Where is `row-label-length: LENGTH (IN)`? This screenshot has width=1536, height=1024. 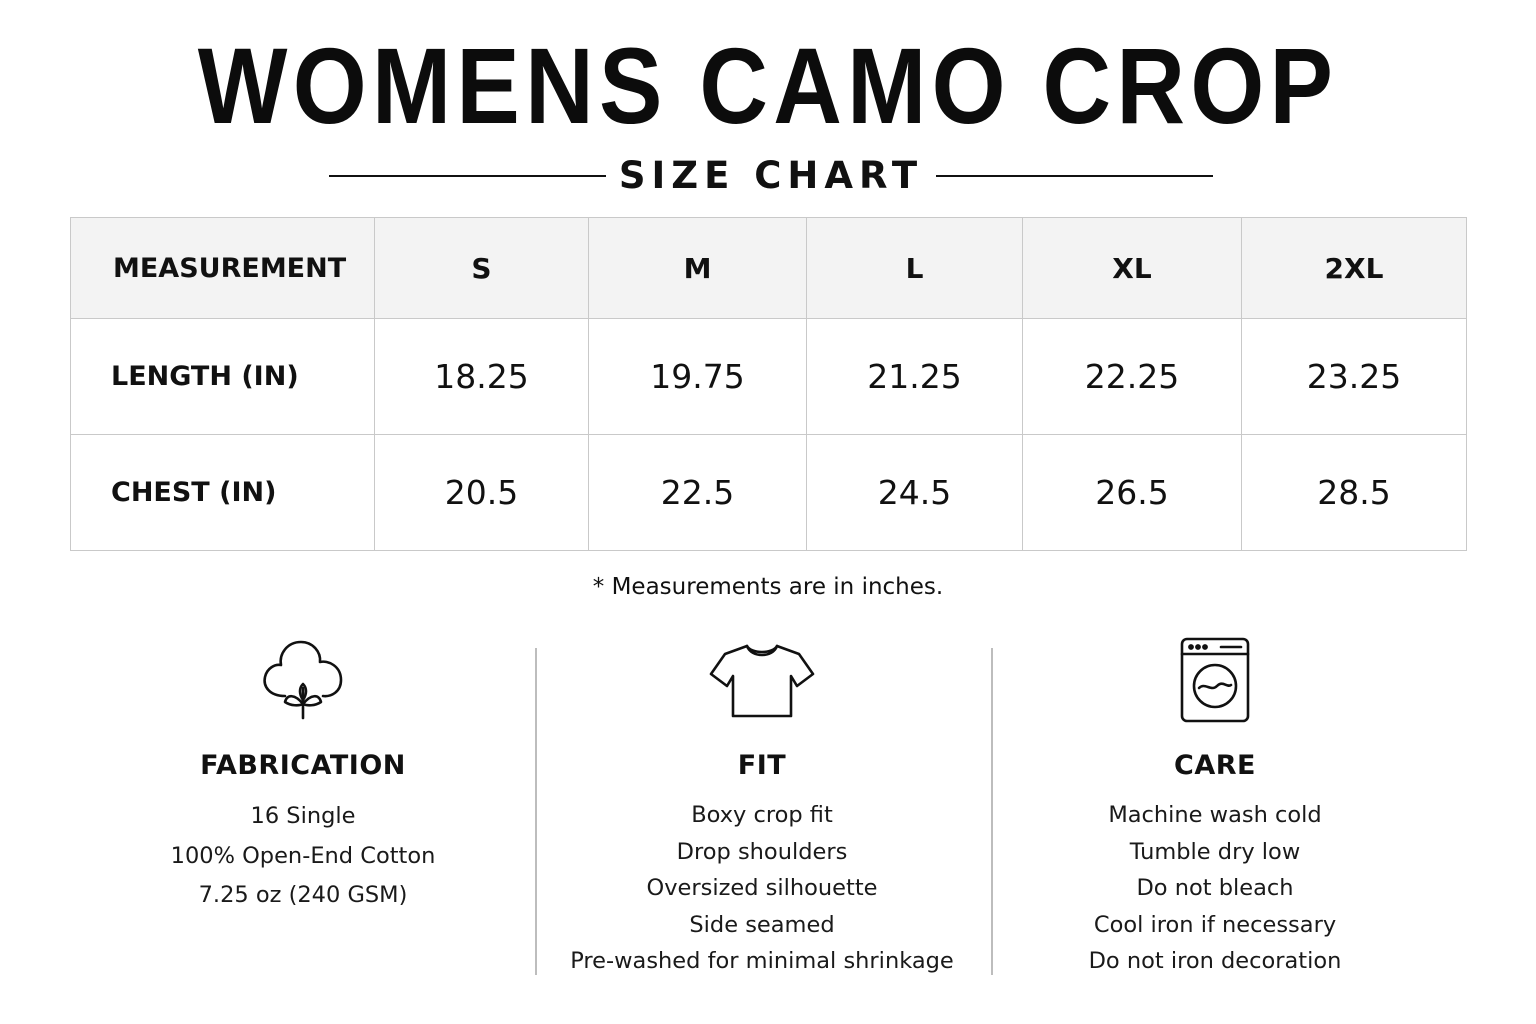
row-label-length: LENGTH (IN) is located at coordinates (222, 376).